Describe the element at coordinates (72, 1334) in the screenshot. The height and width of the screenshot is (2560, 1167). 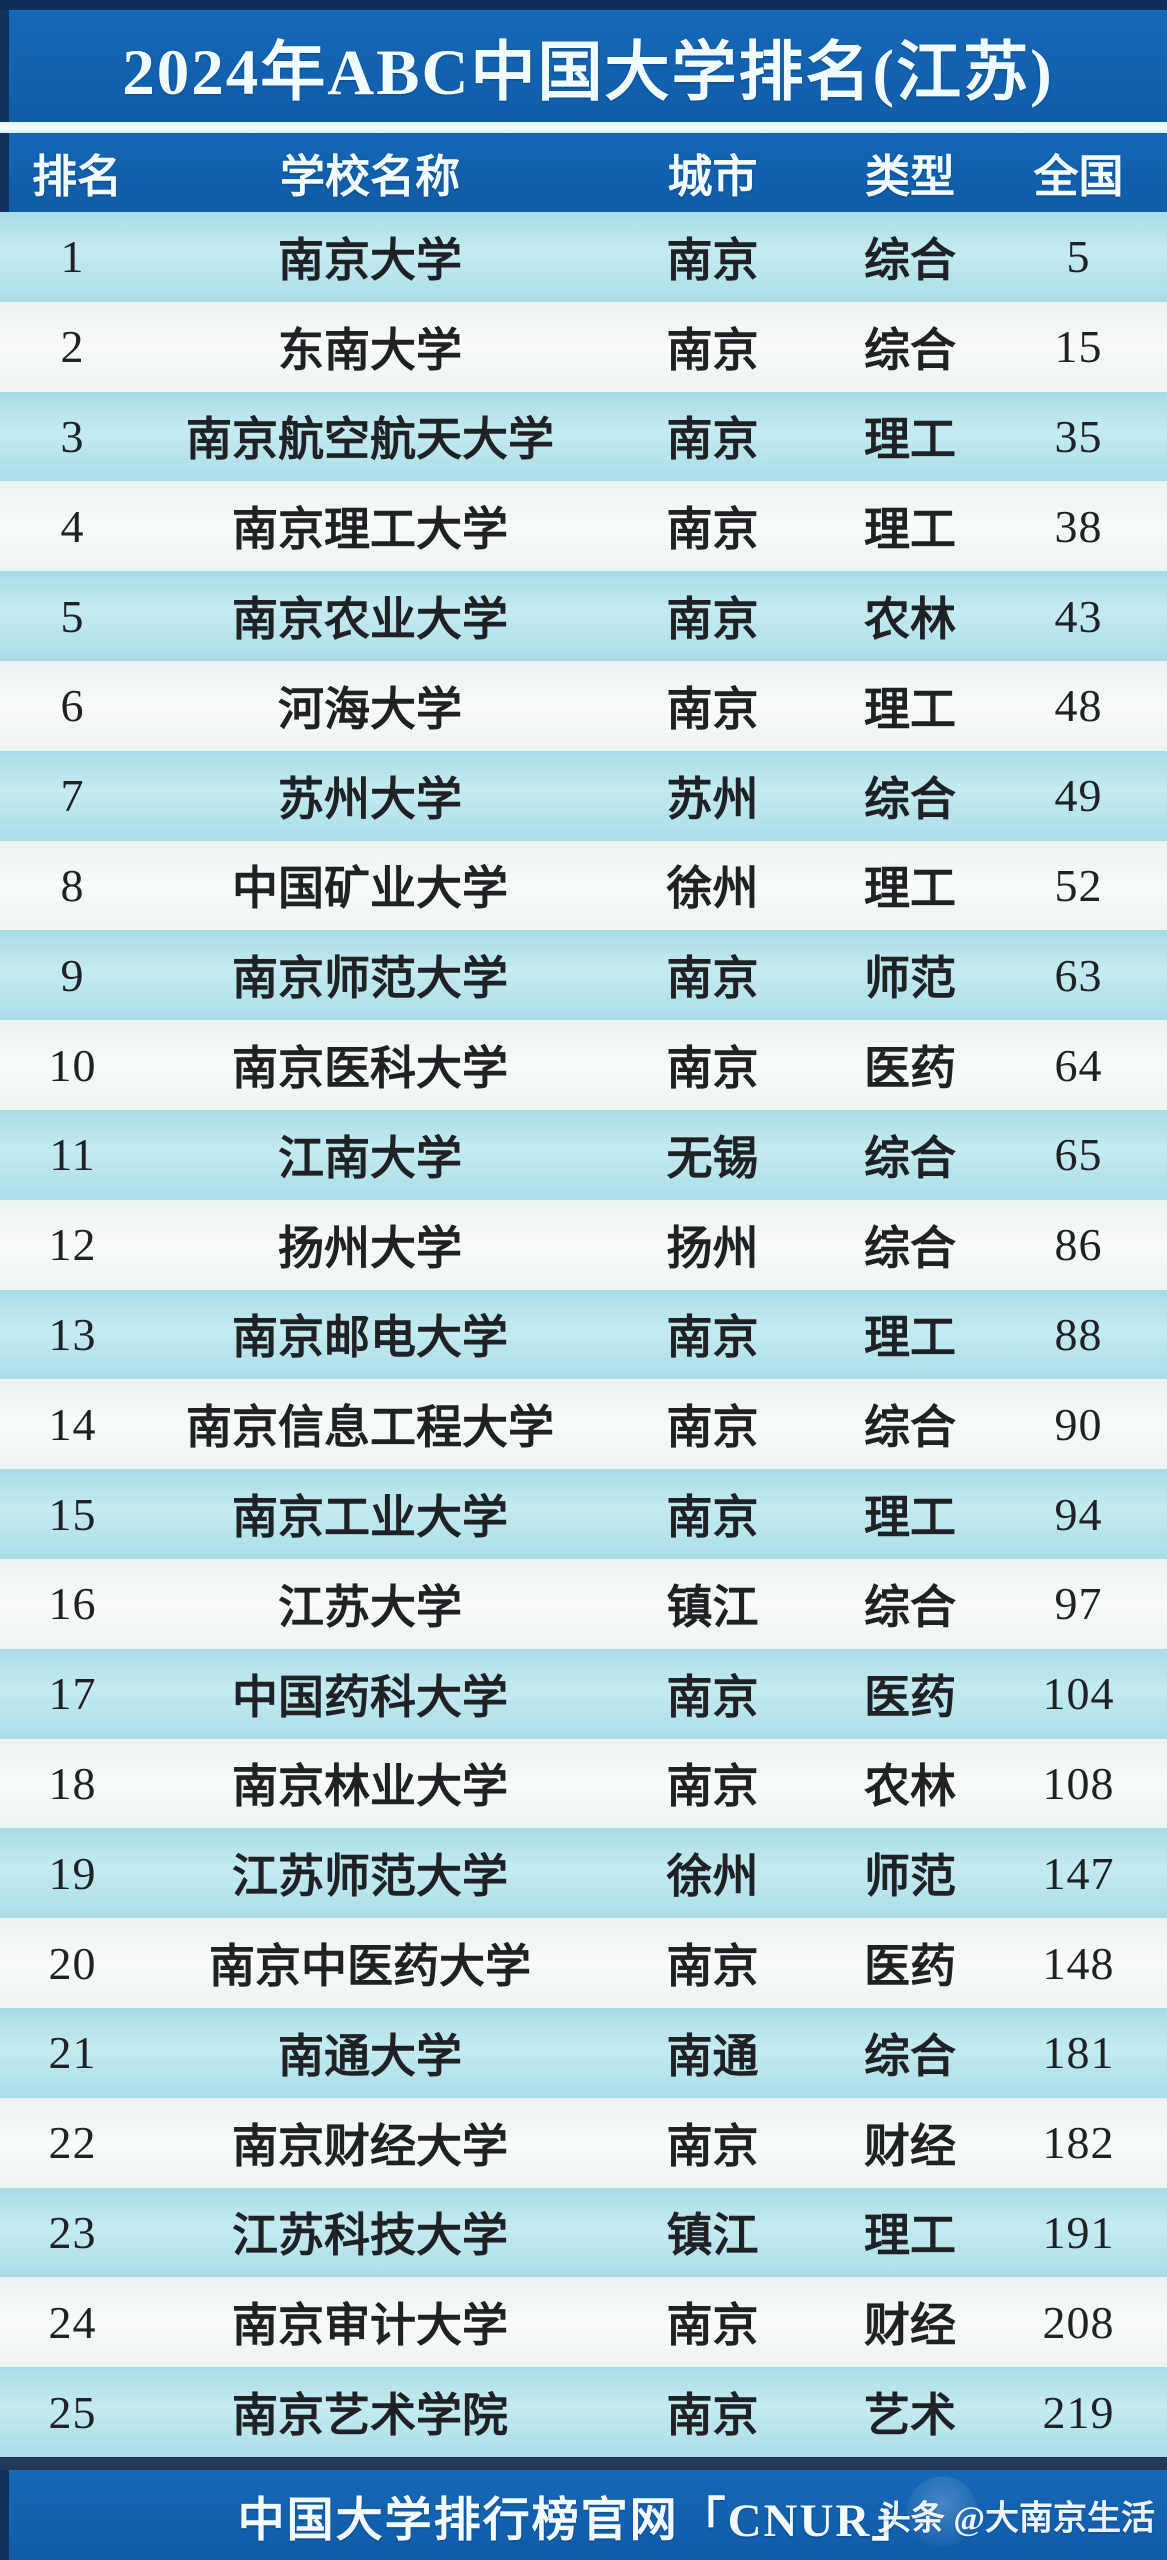
I see `rank-cell: 13` at that location.